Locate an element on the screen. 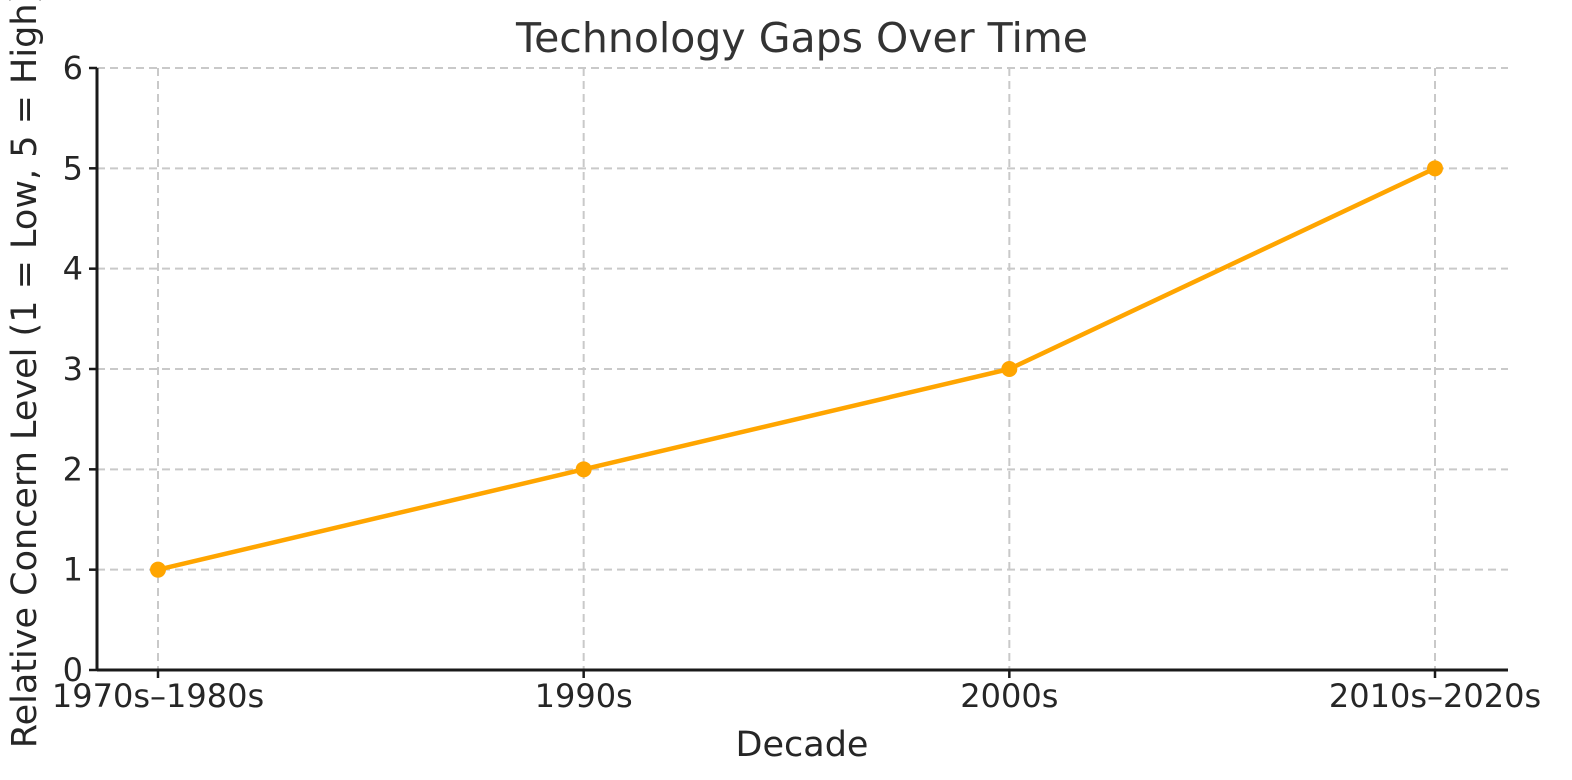  x-axis-label: Decade is located at coordinates (802, 745).